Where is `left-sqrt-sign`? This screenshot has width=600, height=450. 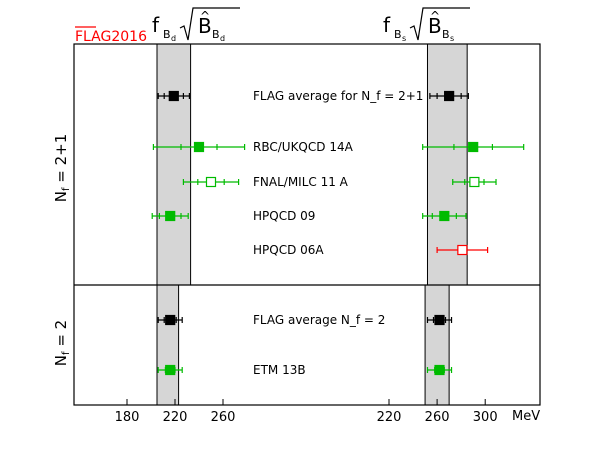
left-sqrt-sign is located at coordinates (209, 24).